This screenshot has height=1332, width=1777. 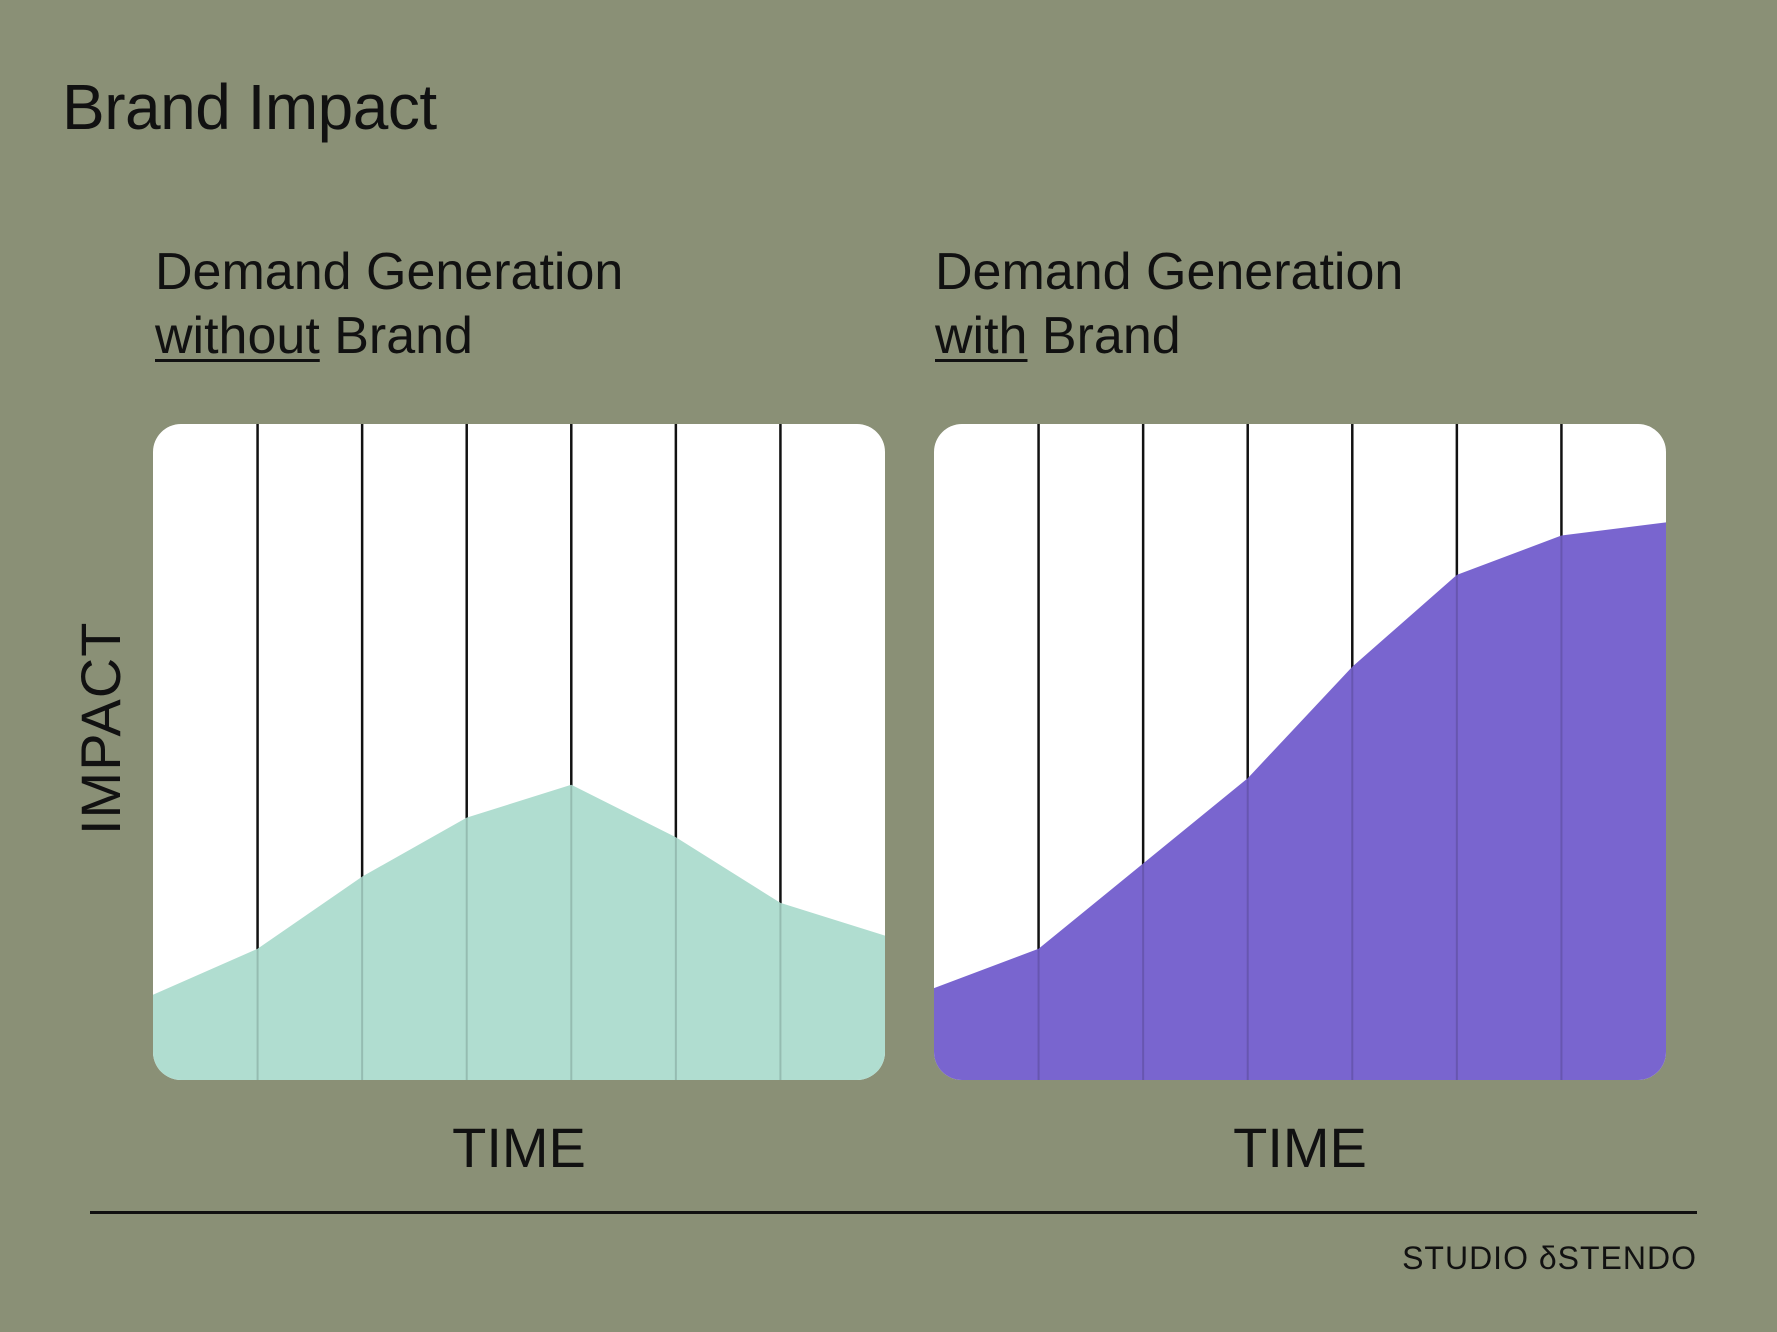 What do you see at coordinates (893, 1212) in the screenshot?
I see `footer-divider` at bounding box center [893, 1212].